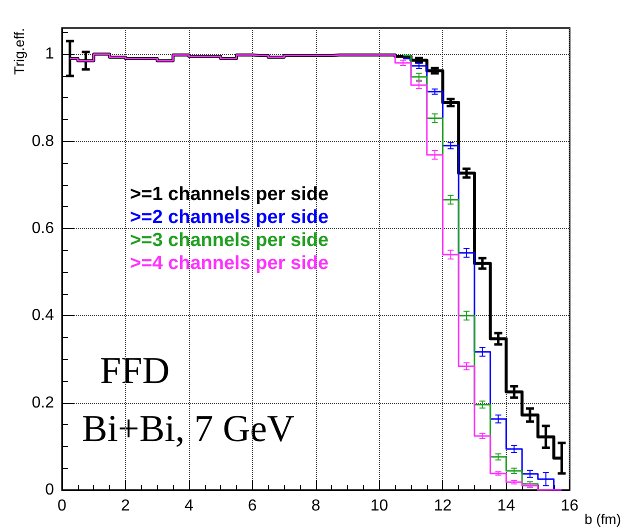 This screenshot has width=624, height=530. What do you see at coordinates (189, 429) in the screenshot?
I see `annotation: Bi+Bi, 7 GeV` at bounding box center [189, 429].